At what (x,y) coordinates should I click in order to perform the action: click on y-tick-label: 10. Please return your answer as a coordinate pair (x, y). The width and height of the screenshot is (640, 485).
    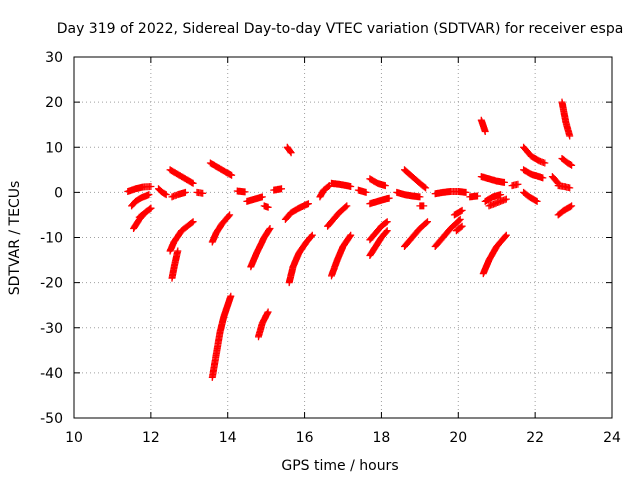
    Looking at the image, I should click on (54, 148).